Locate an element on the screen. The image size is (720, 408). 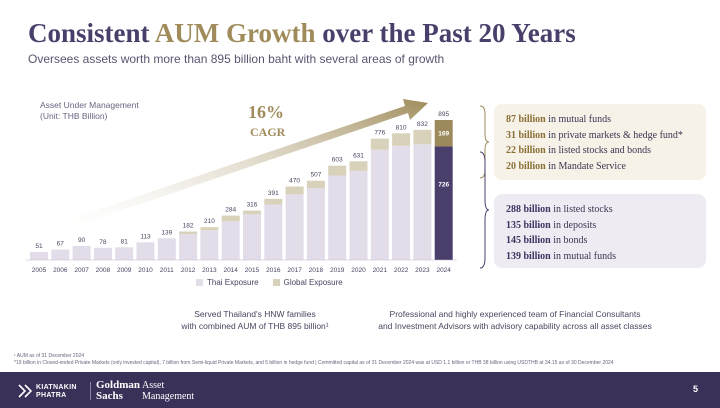
total-label-2011: 139 is located at coordinates (166, 232).